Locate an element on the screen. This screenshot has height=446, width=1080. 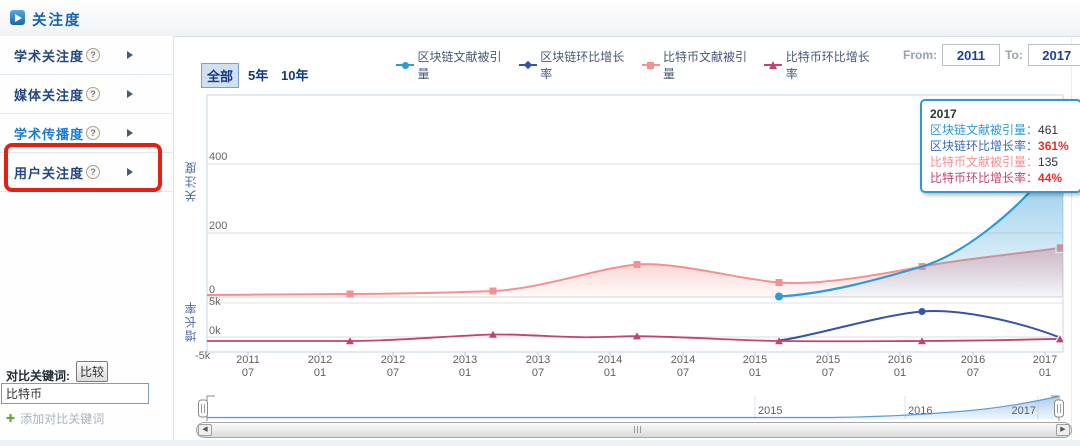
sidebar-item-academic-dissemination: 学术传播度 ? is located at coordinates (86, 133).